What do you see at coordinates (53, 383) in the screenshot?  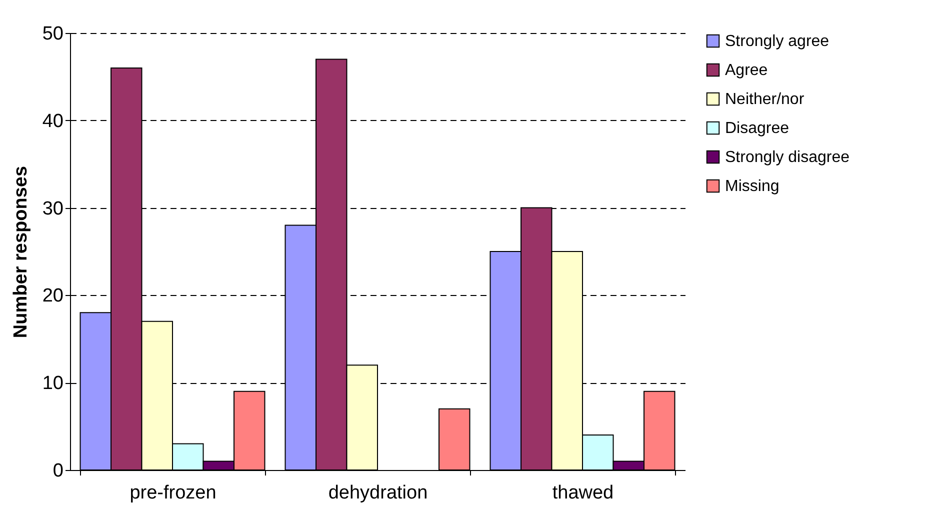 I see `y-tick-label: 10` at bounding box center [53, 383].